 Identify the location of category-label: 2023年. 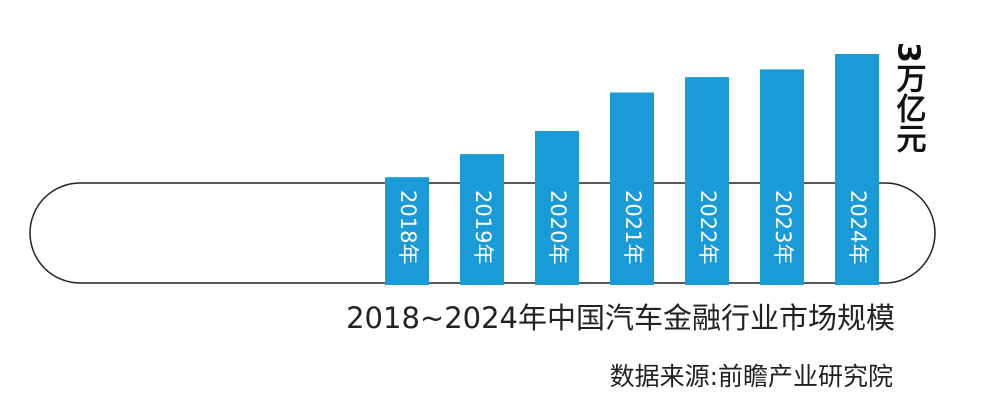
(783, 227).